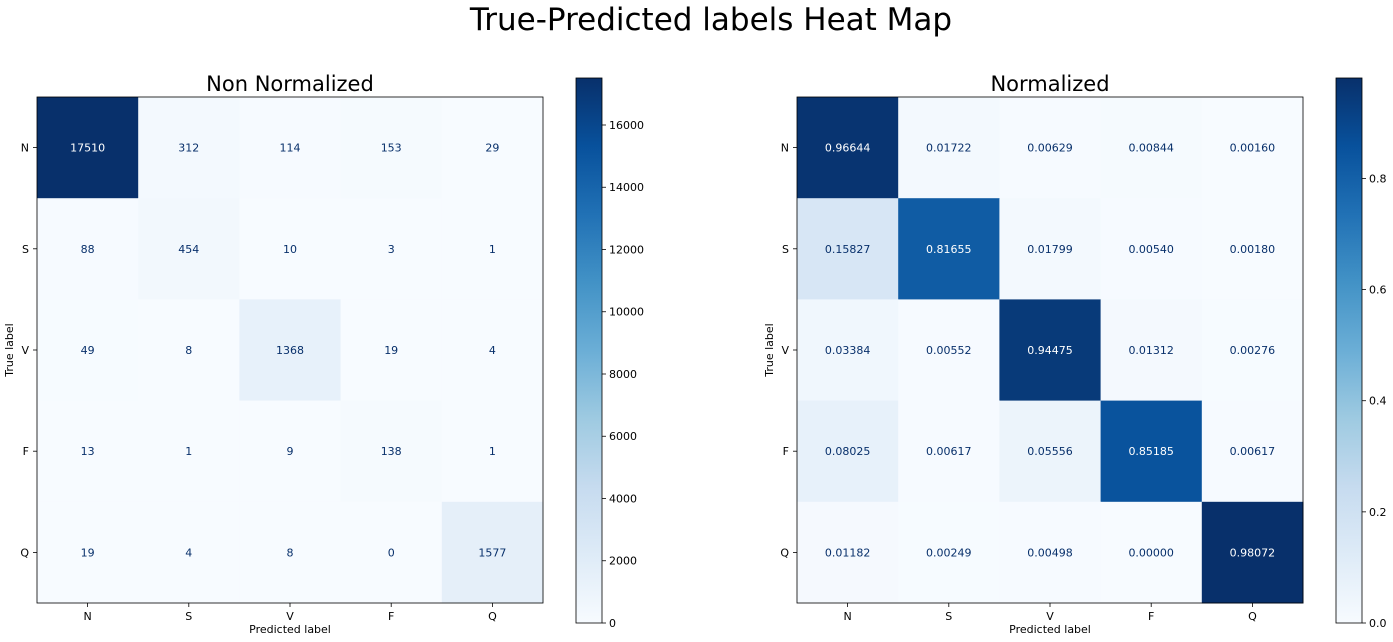 This screenshot has height=642, width=1393. What do you see at coordinates (623, 561) in the screenshot?
I see `colorbar-tick-label: 2000` at bounding box center [623, 561].